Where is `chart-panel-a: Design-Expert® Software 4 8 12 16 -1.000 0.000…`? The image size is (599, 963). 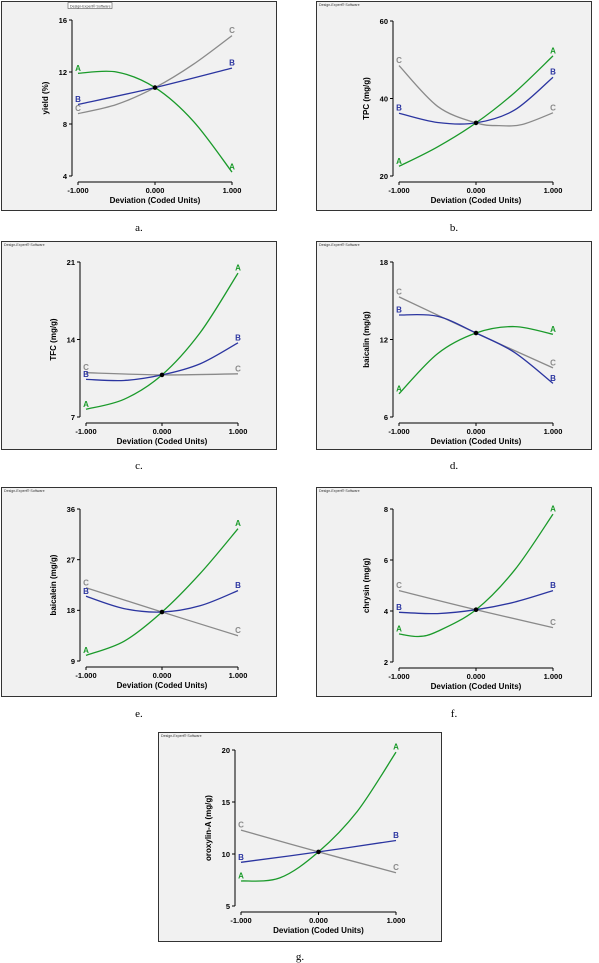
chart-panel-a: Design-Expert® Software 4 8 12 16 -1.000 0.000… is located at coordinates (139, 106).